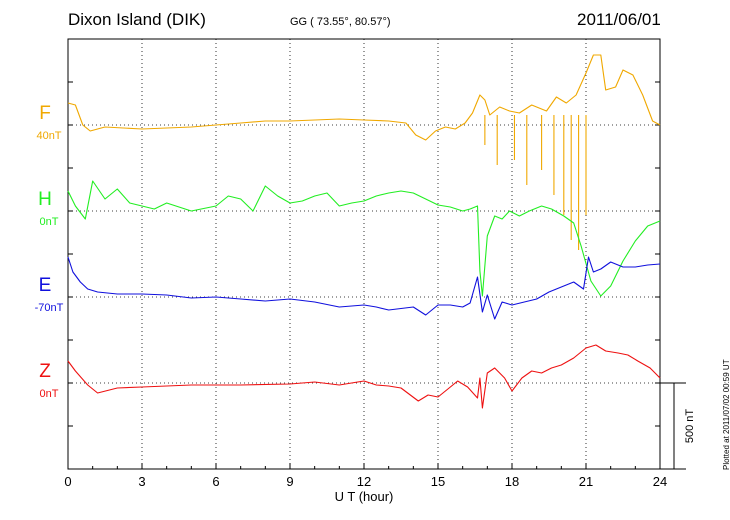 The height and width of the screenshot is (520, 730). What do you see at coordinates (364, 288) in the screenshot?
I see `series-line-e` at bounding box center [364, 288].